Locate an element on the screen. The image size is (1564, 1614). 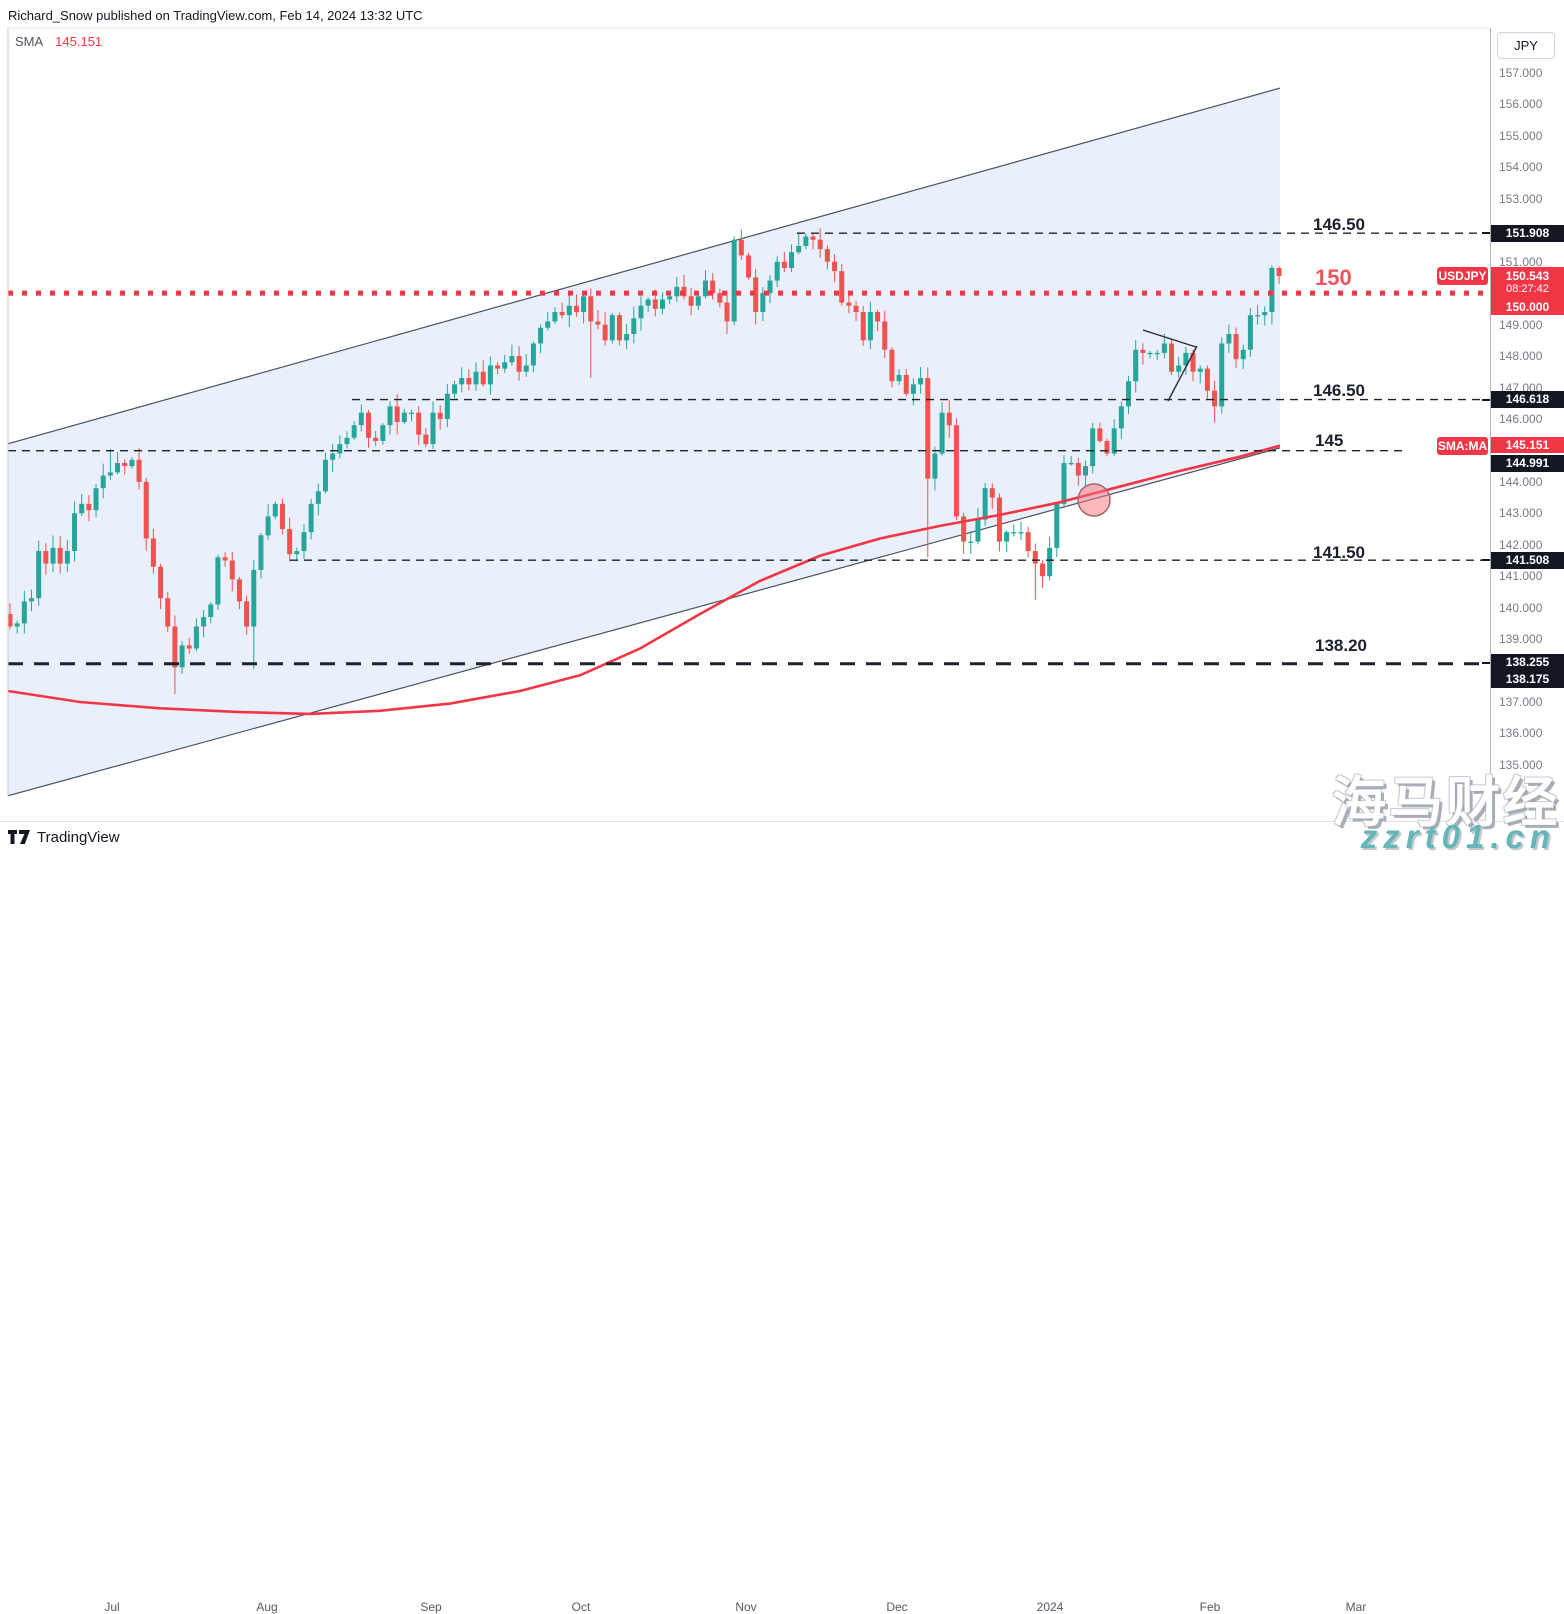
indicator-value: 145.151 is located at coordinates (79, 41).